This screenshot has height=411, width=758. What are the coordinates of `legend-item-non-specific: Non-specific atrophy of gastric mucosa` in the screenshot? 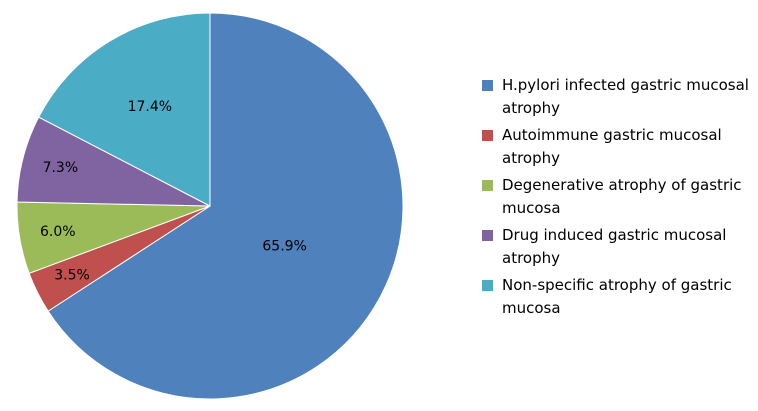 It's located at (617, 297).